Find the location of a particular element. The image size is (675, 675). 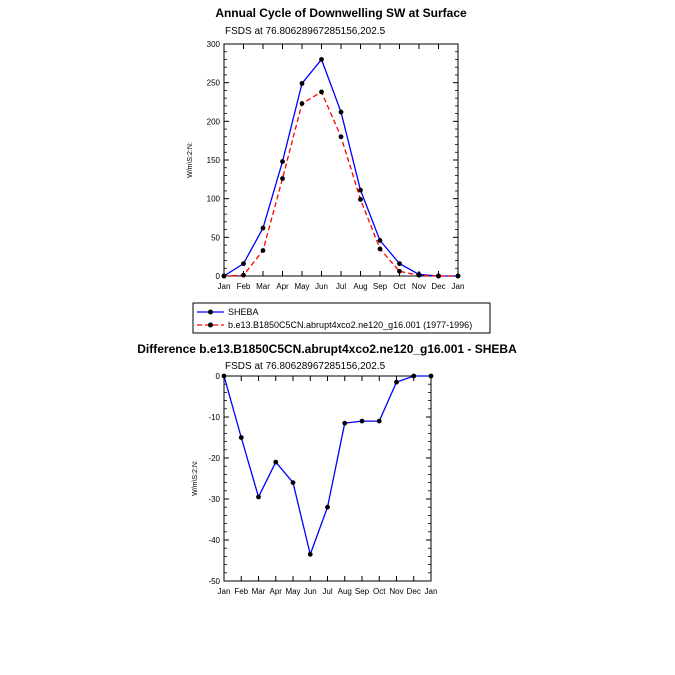

chart-2-x-tick-label: Jun is located at coordinates (310, 591).